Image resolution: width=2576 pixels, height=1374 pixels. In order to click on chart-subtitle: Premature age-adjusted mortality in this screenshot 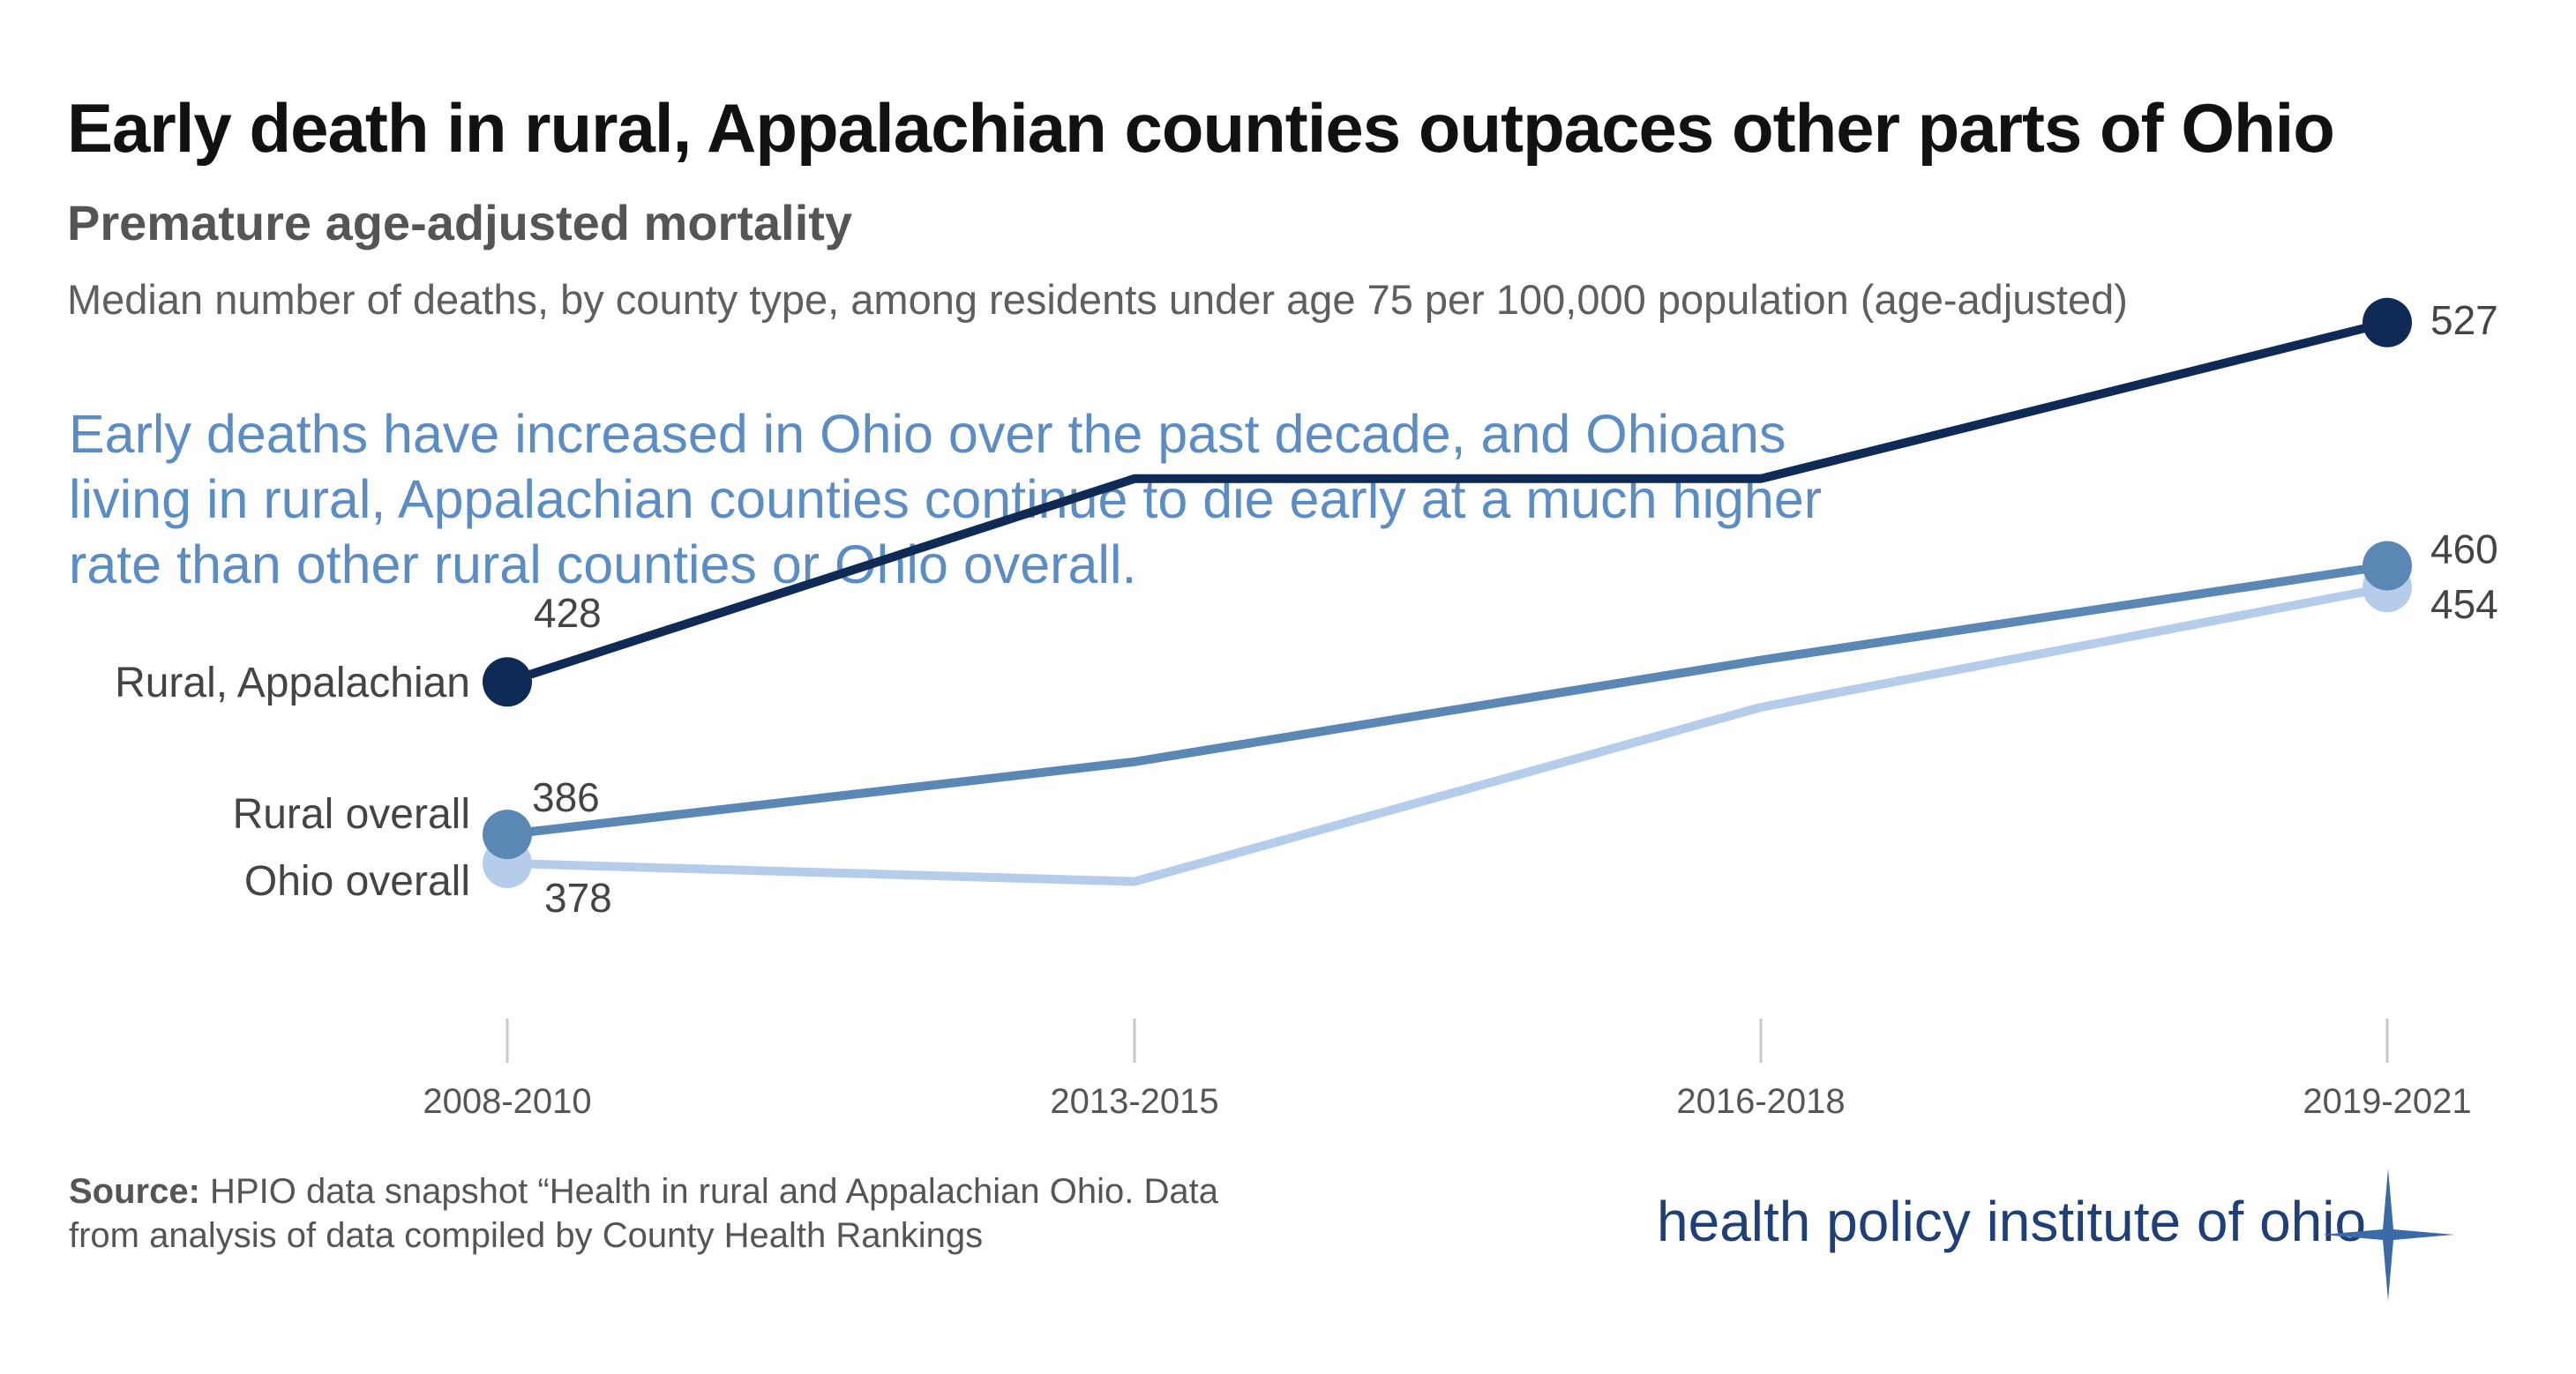, I will do `click(460, 222)`.